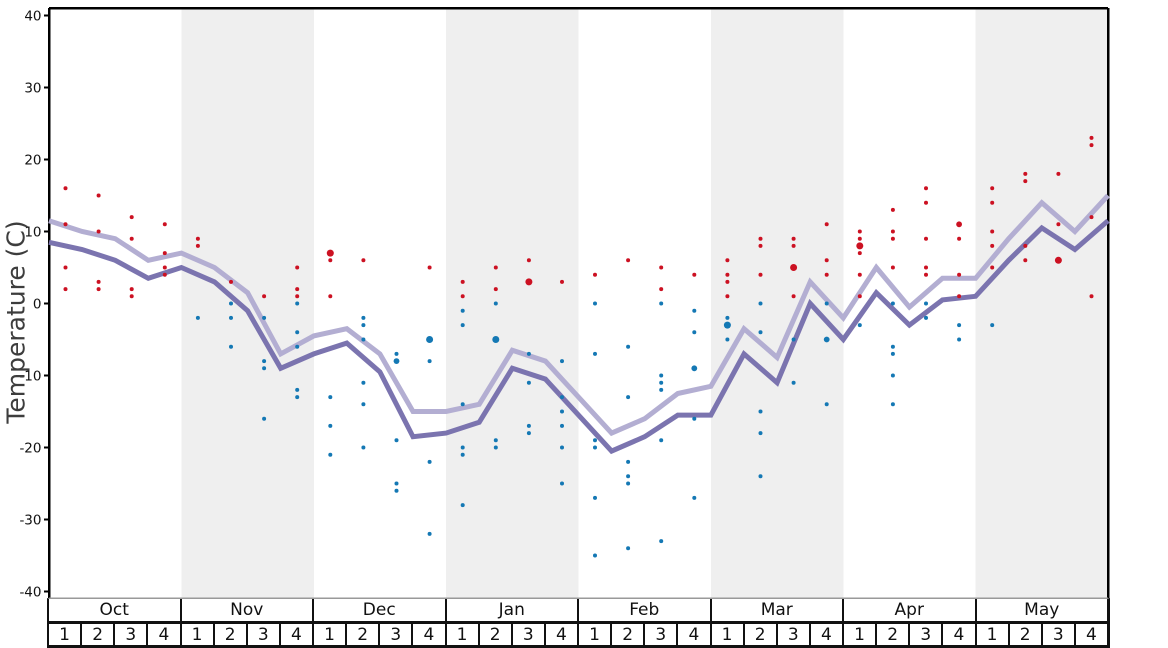  I want to click on month-label-apr: Apr, so click(910, 610).